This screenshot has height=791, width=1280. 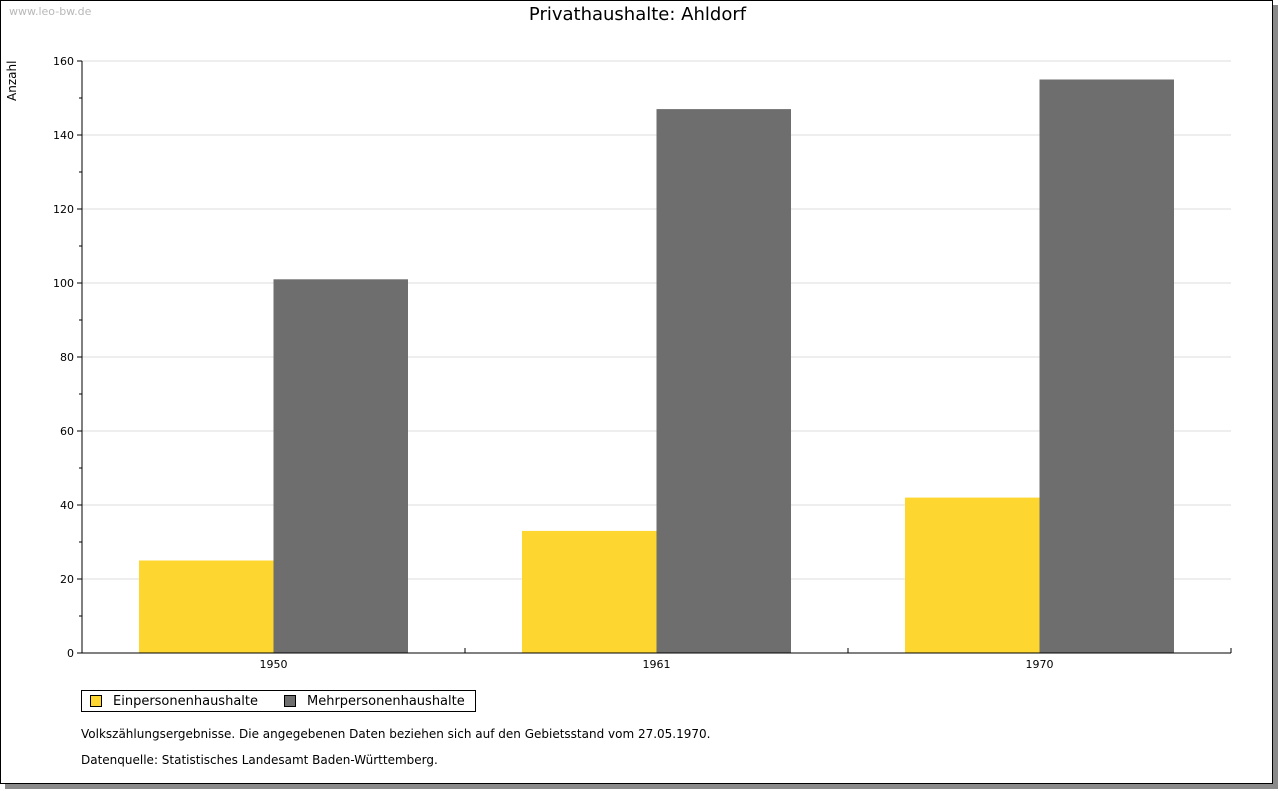 What do you see at coordinates (206, 606) in the screenshot?
I see `bar-einpersonenhaushalte-1950` at bounding box center [206, 606].